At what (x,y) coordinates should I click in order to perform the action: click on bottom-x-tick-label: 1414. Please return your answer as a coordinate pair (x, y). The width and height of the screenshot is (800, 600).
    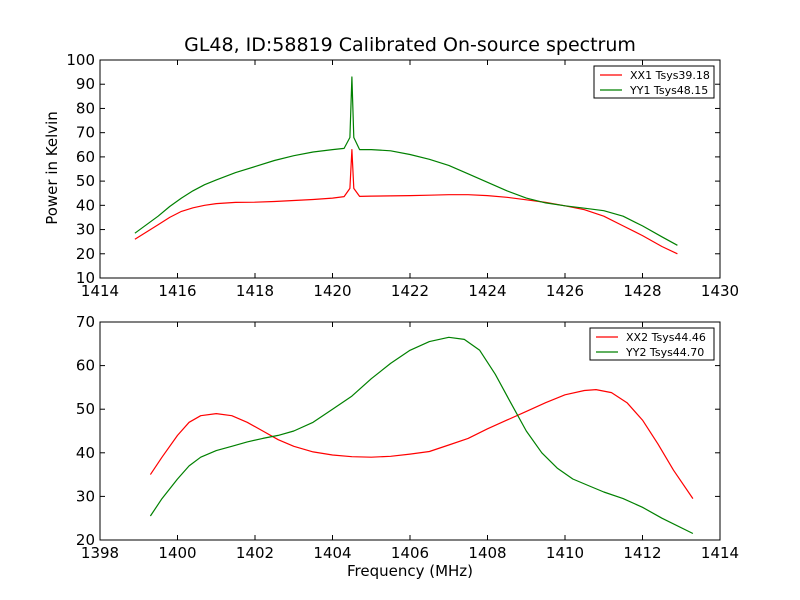
    Looking at the image, I should click on (720, 553).